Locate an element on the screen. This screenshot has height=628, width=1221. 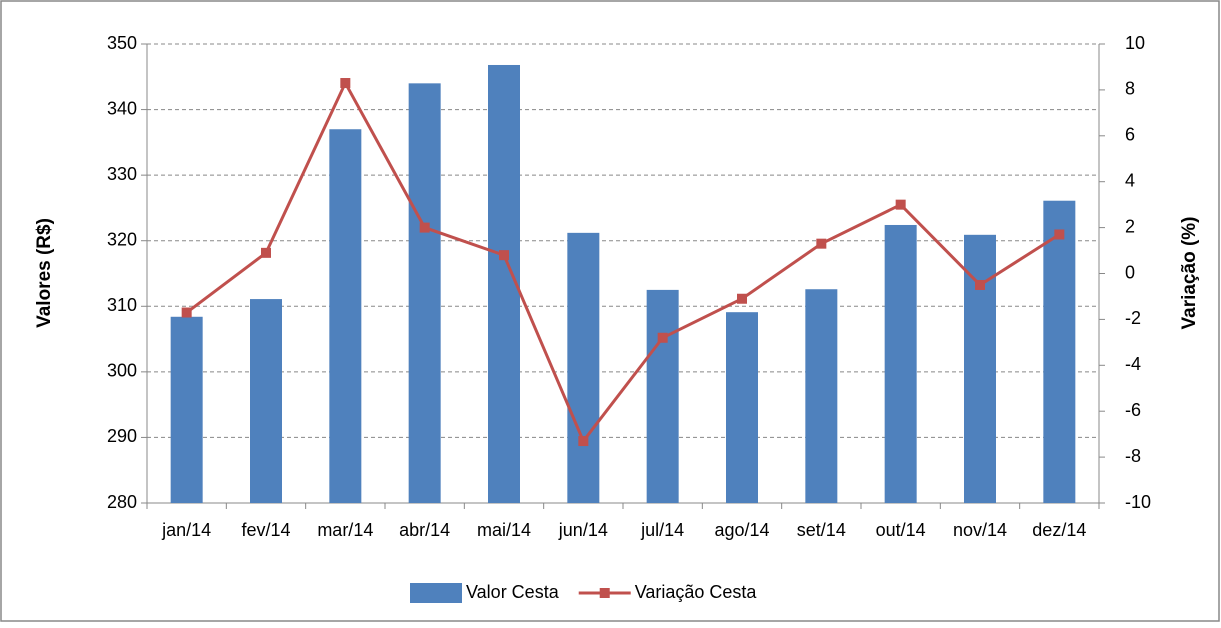
x-tick-label: jun/14 is located at coordinates (583, 530).